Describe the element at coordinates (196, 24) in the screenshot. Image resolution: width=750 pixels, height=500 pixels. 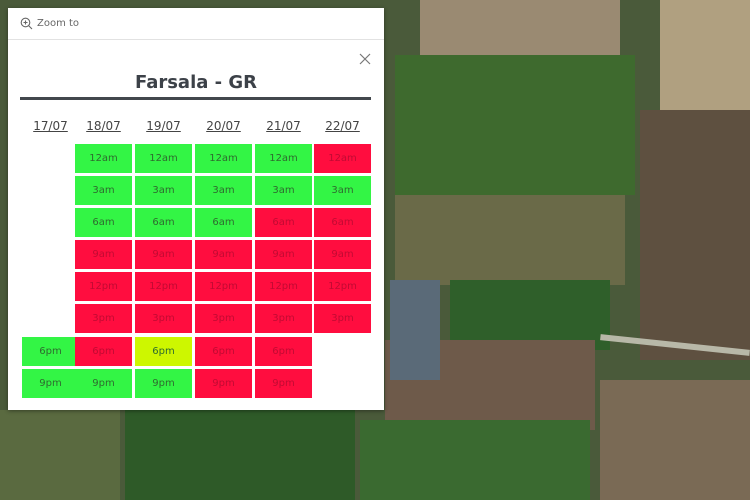
I see `zoom-to-button: Zoom to` at that location.